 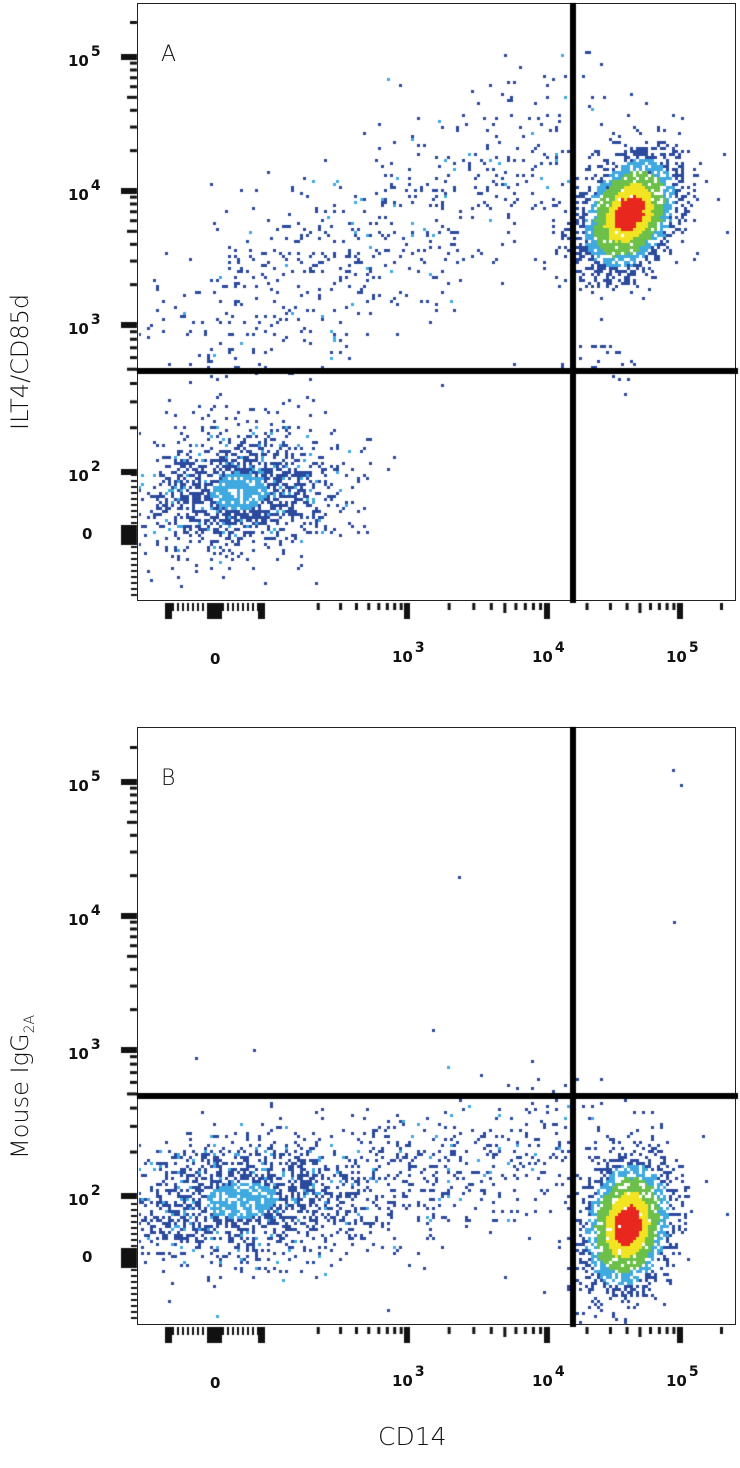 What do you see at coordinates (84, 916) in the screenshot?
I see `ytick-b-1e4: 10 4` at bounding box center [84, 916].